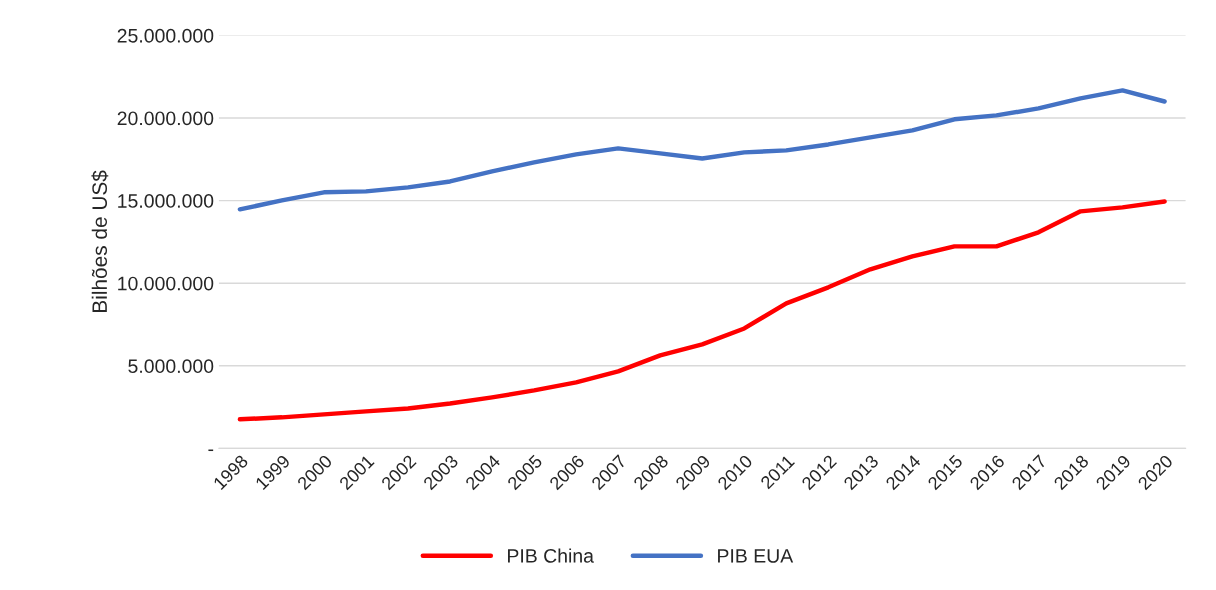 This screenshot has width=1216, height=590. Describe the element at coordinates (756, 556) in the screenshot. I see `legend-label: PIB EUA` at that location.